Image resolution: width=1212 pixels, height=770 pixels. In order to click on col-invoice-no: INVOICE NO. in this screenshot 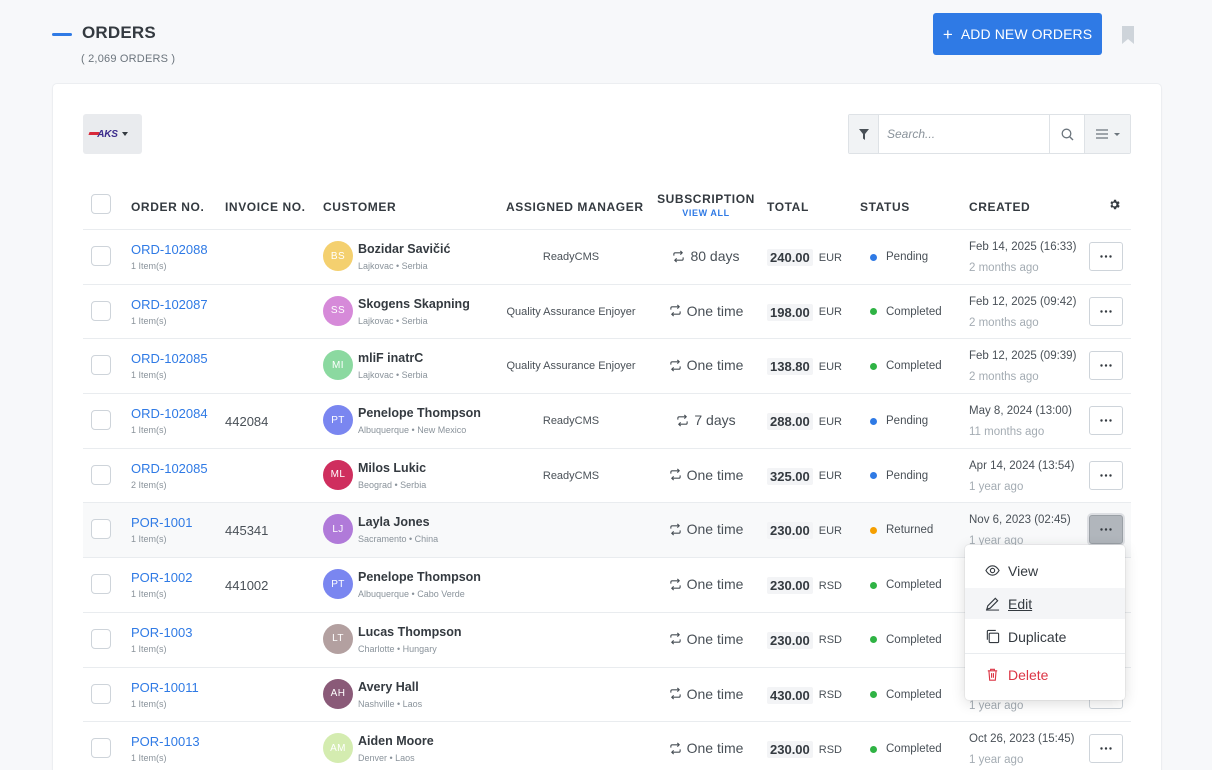, I will do `click(265, 207)`.